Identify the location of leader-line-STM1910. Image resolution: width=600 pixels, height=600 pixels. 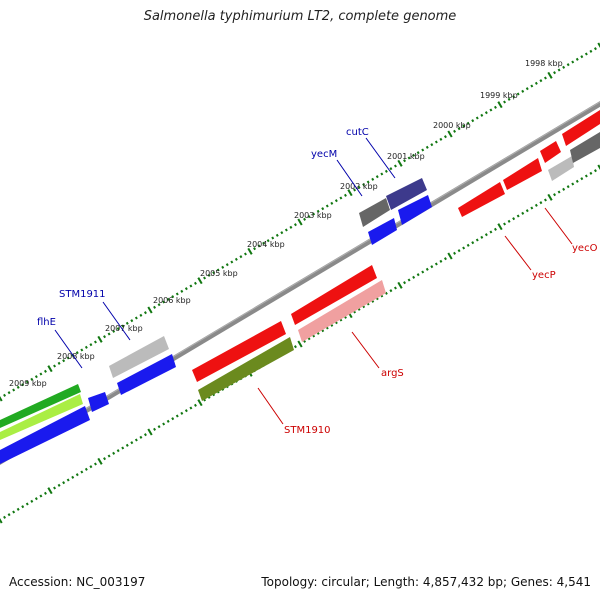
(270, 406).